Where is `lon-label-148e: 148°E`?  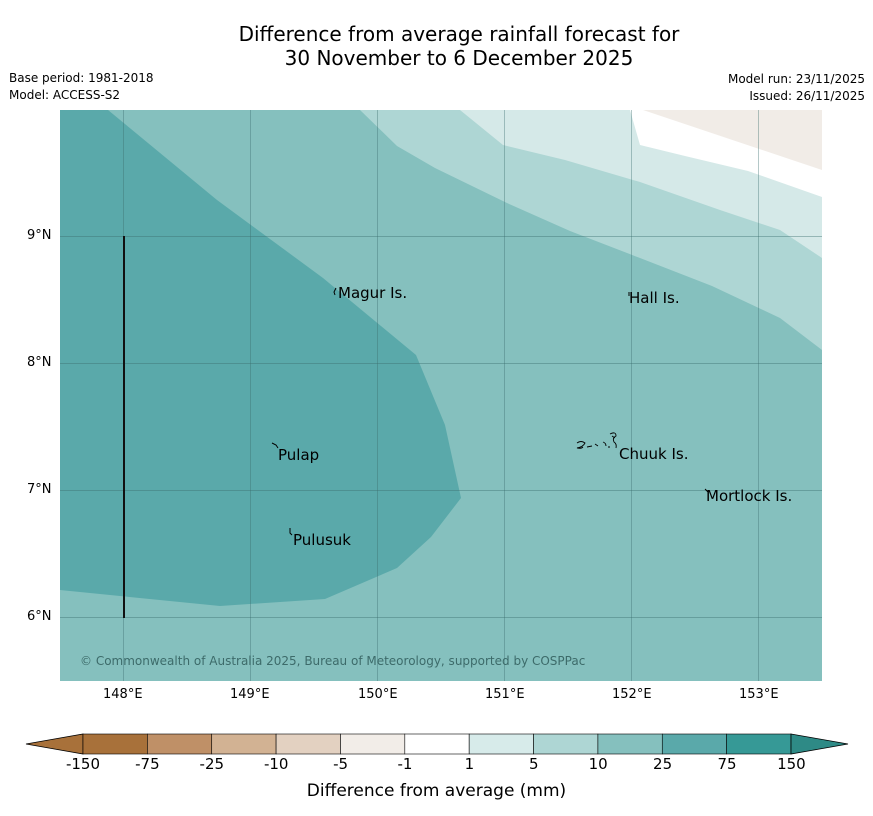 lon-label-148e: 148°E is located at coordinates (123, 694).